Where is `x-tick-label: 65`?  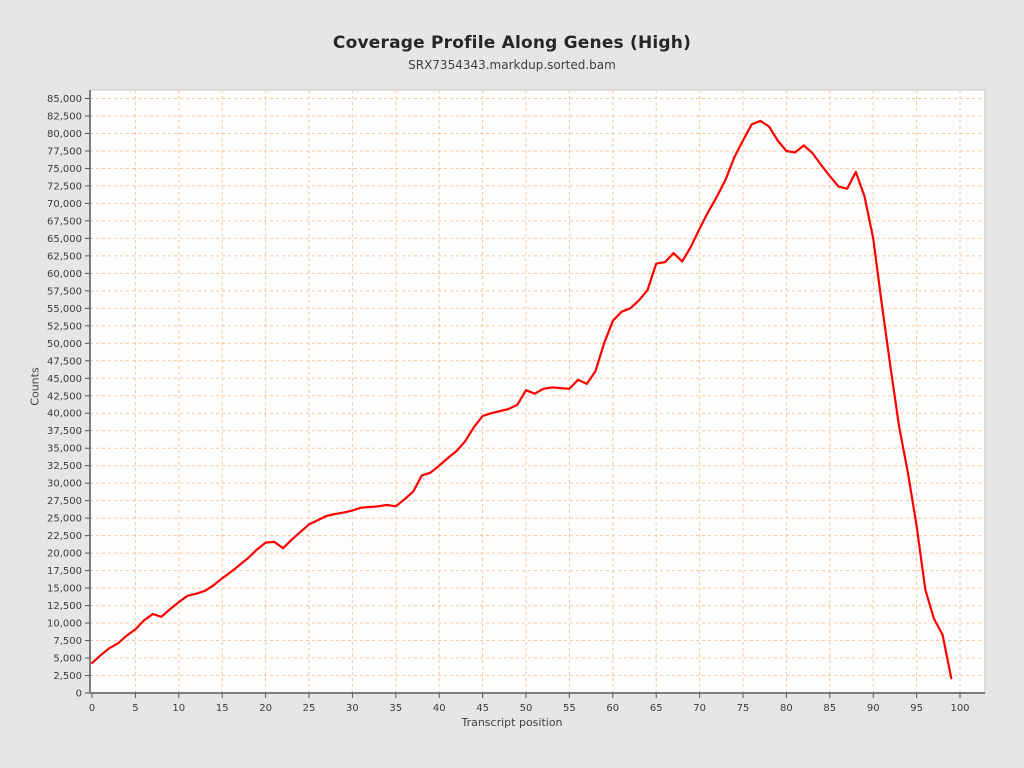 x-tick-label: 65 is located at coordinates (656, 708).